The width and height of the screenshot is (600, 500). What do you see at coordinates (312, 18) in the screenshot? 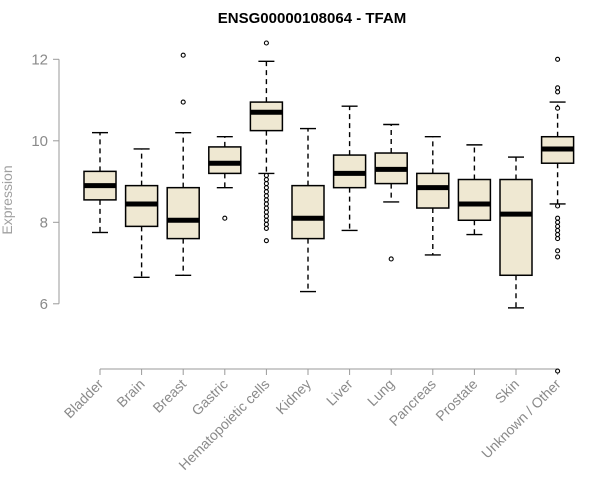
I see `chart-title: ENSG00000108064 - TFAM` at bounding box center [312, 18].